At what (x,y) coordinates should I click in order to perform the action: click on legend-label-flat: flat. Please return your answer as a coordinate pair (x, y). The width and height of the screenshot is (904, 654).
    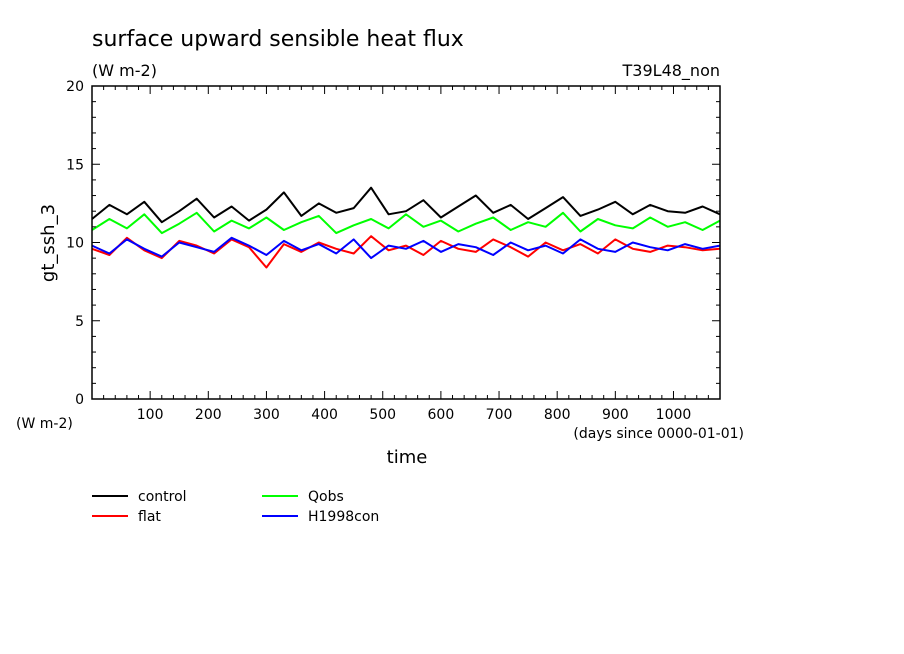
    Looking at the image, I should click on (149, 517).